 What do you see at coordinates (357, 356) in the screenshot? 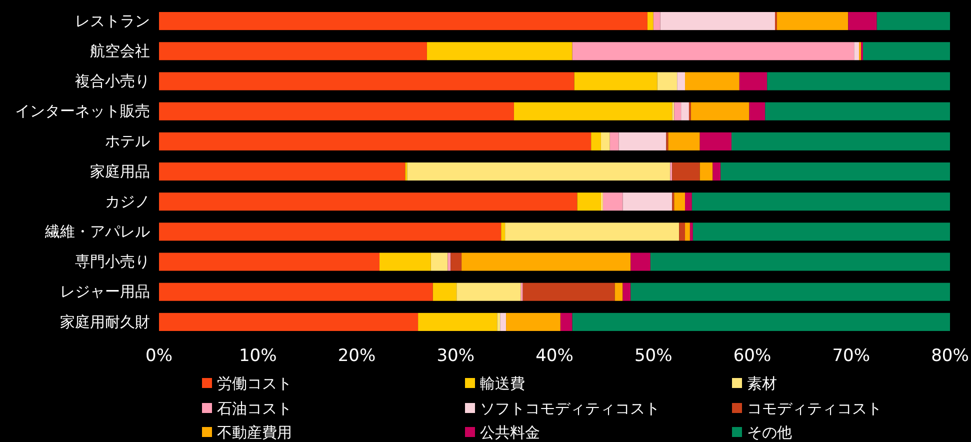
I see `x-tick-label: 20%` at bounding box center [357, 356].